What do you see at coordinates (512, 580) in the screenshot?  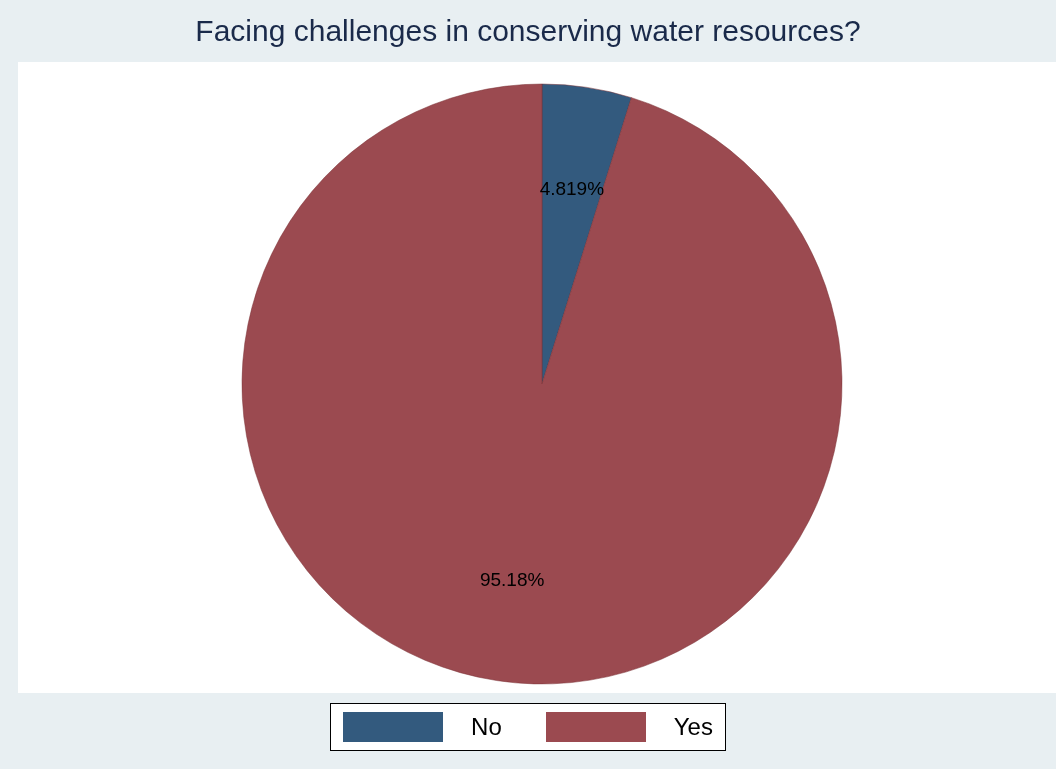 I see `data-label: 95.18%` at bounding box center [512, 580].